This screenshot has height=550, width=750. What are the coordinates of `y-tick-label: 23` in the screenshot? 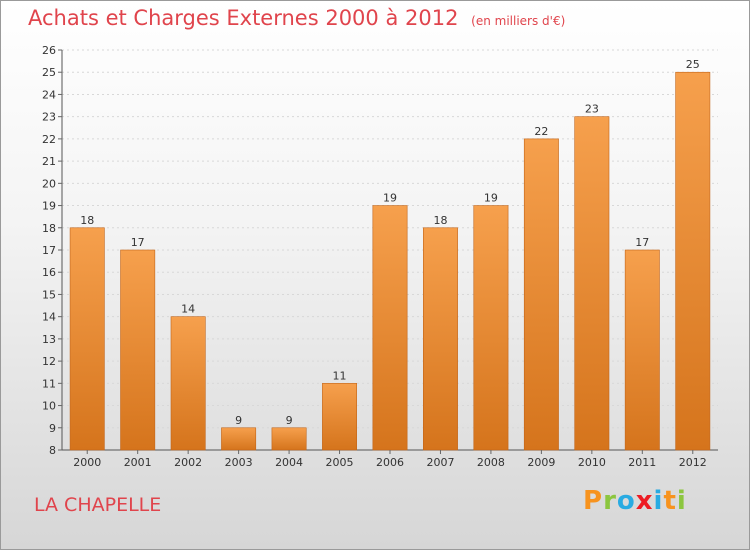 It's located at (49, 117).